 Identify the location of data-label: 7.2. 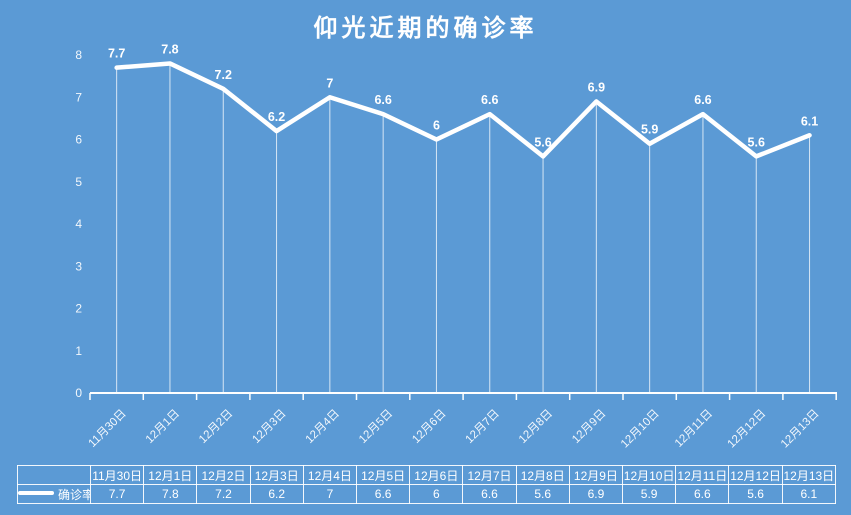
(223, 75).